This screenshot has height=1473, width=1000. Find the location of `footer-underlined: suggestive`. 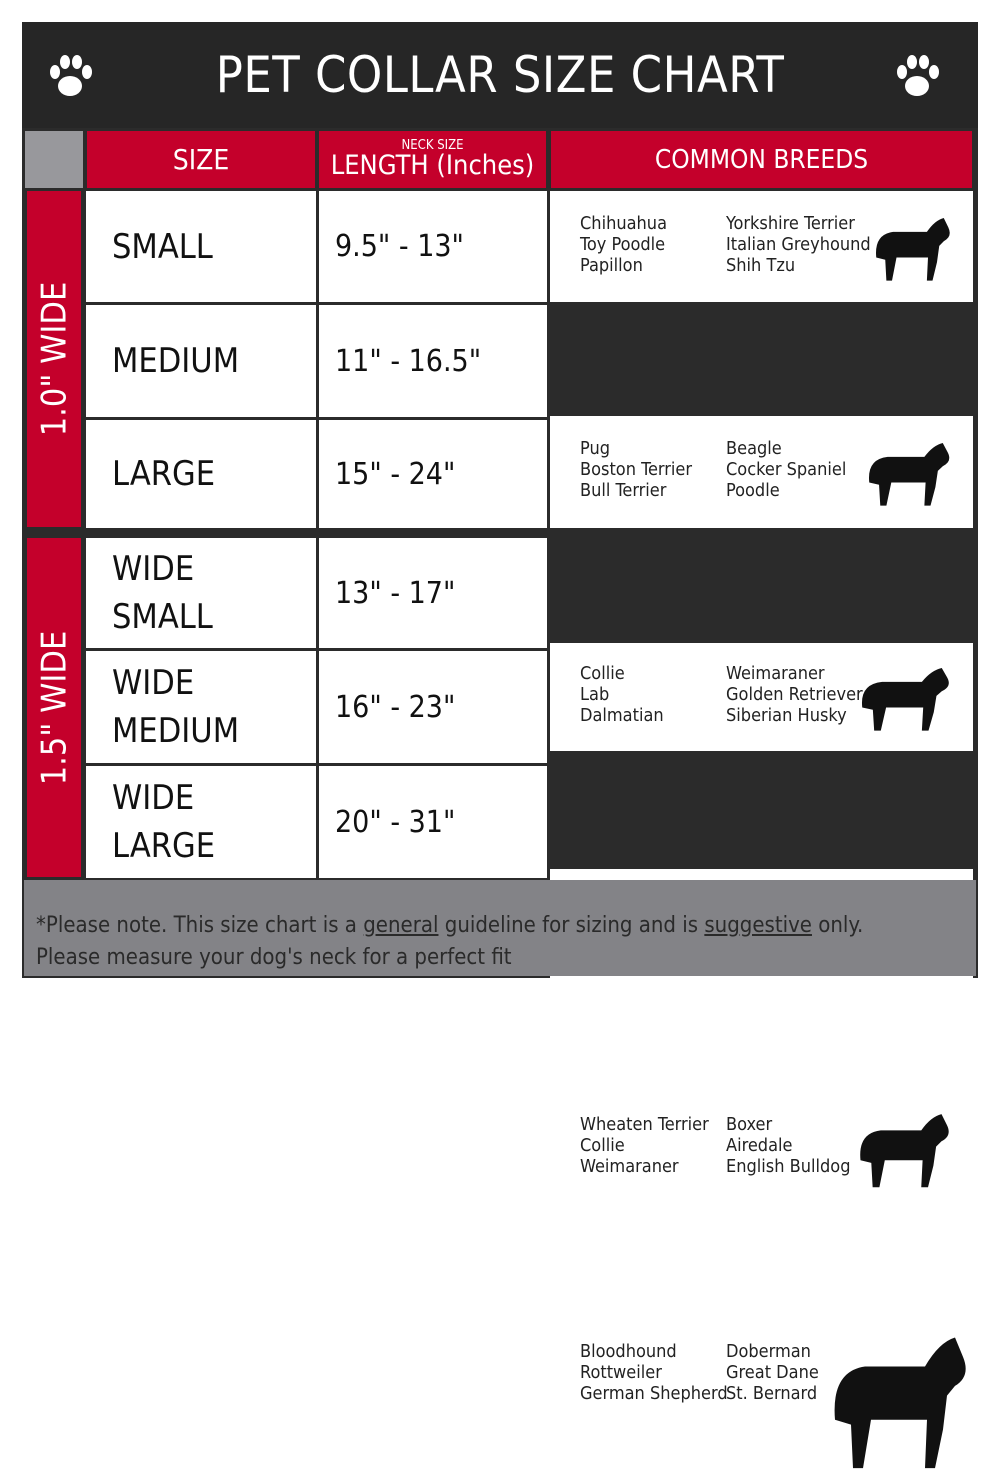

footer-underlined: suggestive is located at coordinates (758, 925).